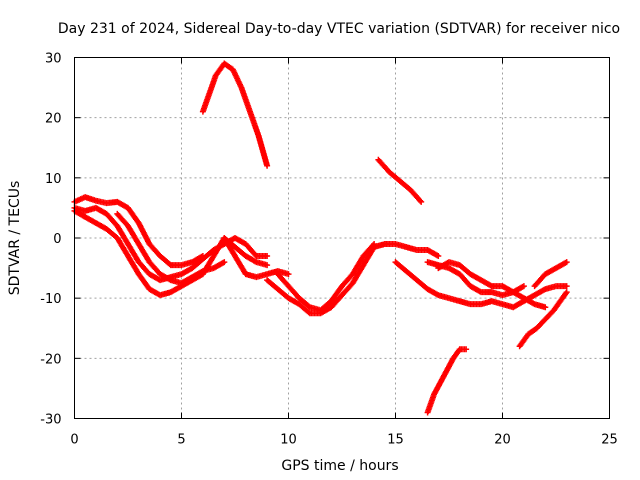  I want to click on y-tick-label: -20, so click(50, 359).